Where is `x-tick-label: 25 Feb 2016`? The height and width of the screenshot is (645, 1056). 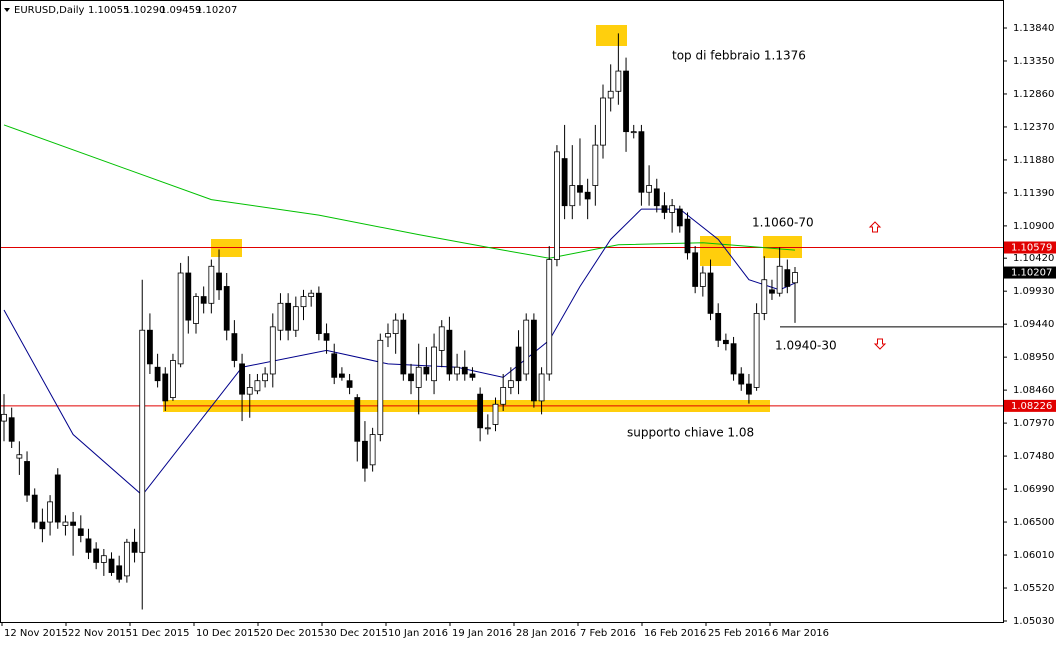
x-tick-label: 25 Feb 2016 is located at coordinates (739, 633).